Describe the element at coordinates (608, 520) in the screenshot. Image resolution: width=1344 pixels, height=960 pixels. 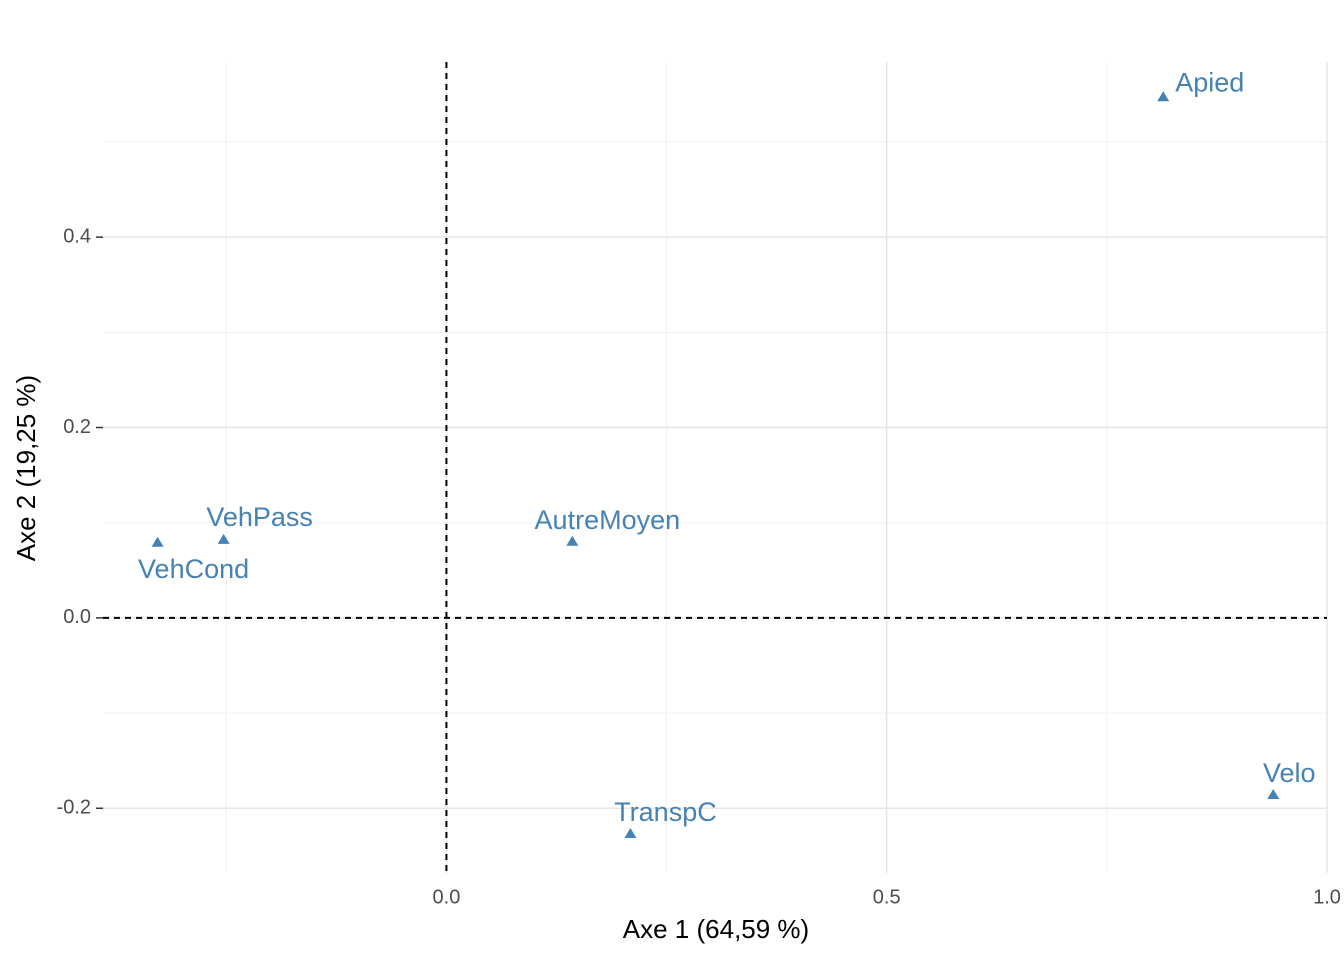
I see `point-label: AutreMoyen` at that location.